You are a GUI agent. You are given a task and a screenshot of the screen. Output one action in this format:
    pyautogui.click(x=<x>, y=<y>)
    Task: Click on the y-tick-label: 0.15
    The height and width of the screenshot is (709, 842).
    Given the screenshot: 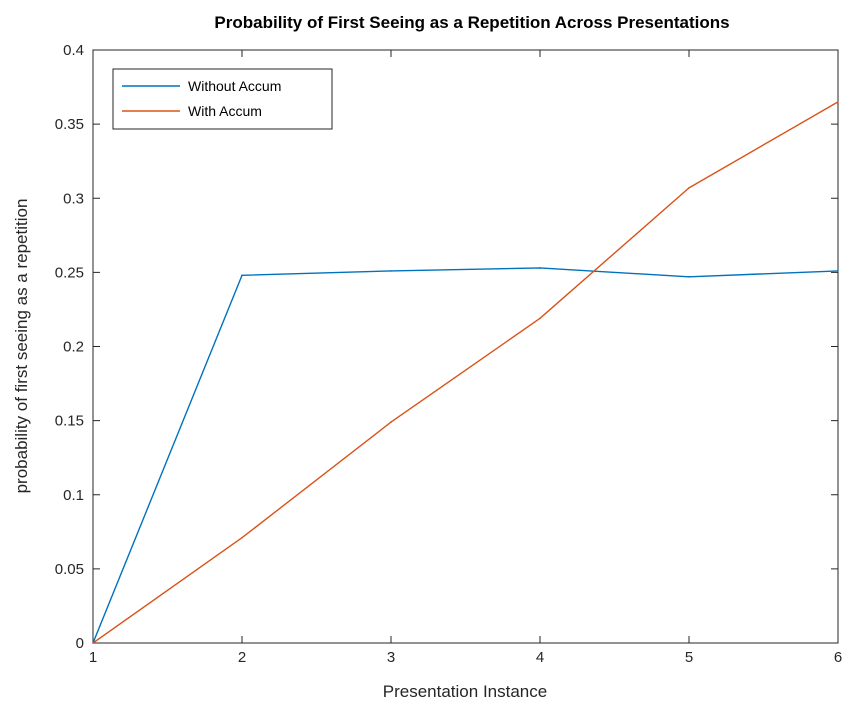 What is the action you would take?
    pyautogui.click(x=69, y=421)
    